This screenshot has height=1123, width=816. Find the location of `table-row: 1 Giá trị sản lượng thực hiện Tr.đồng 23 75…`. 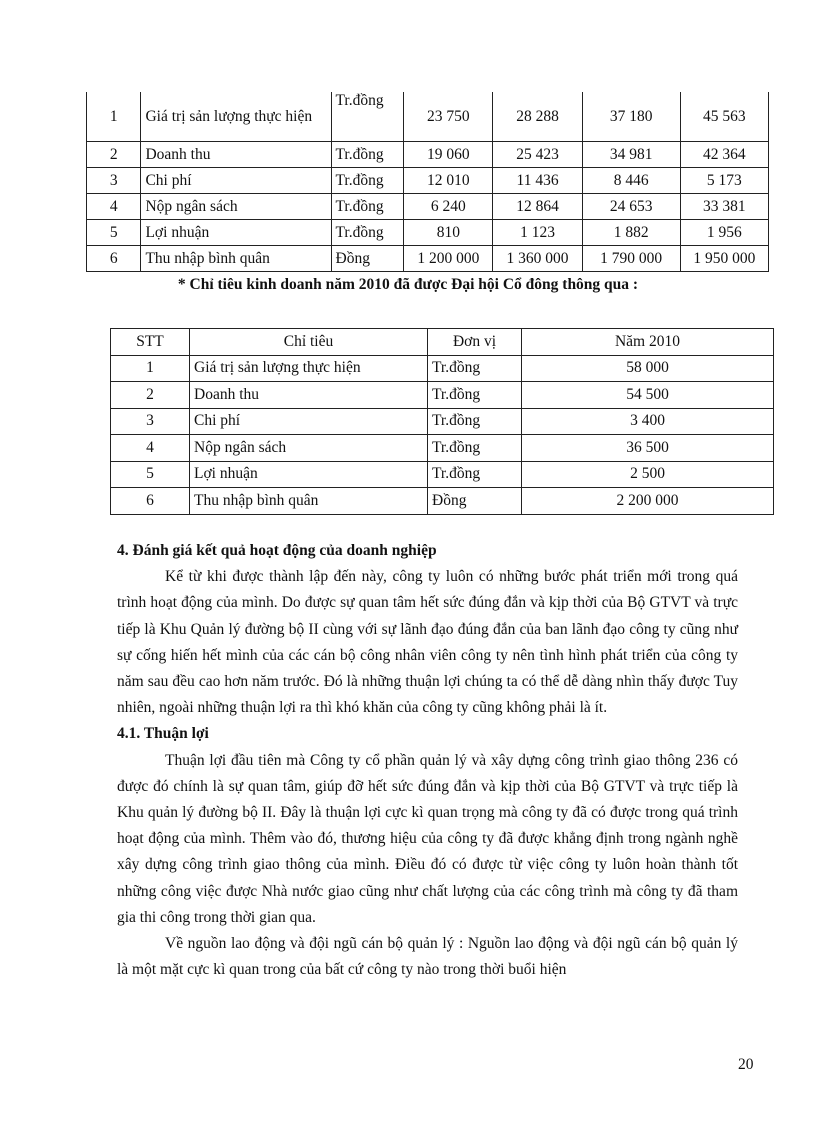

table-row: 1 Giá trị sản lượng thực hiện Tr.đồng 23 75… is located at coordinates (427, 117).